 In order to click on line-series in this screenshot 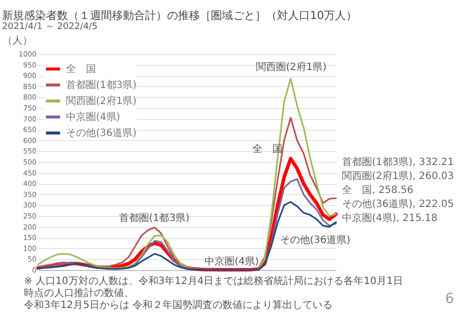, I will do `click(187, 236)`.